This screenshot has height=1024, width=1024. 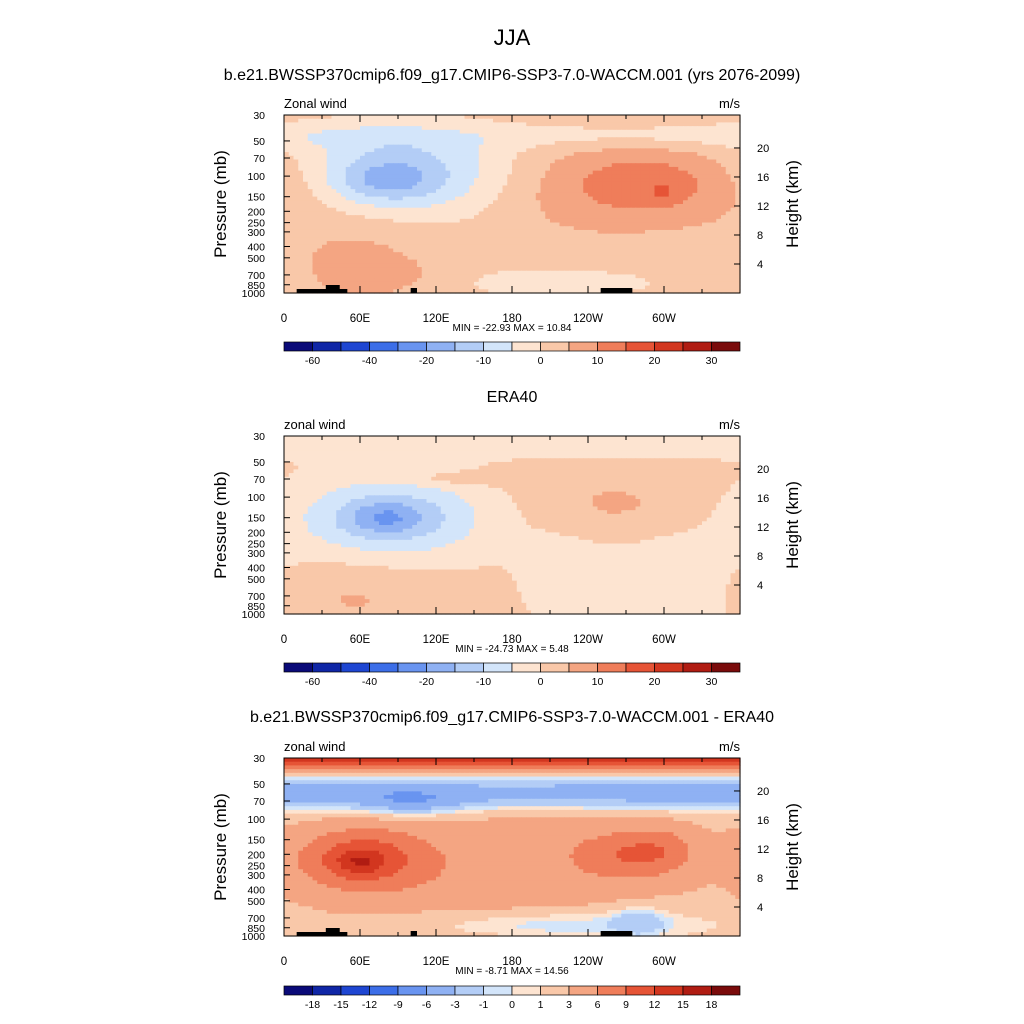 I want to click on colorbar-box, so click(x=327, y=346).